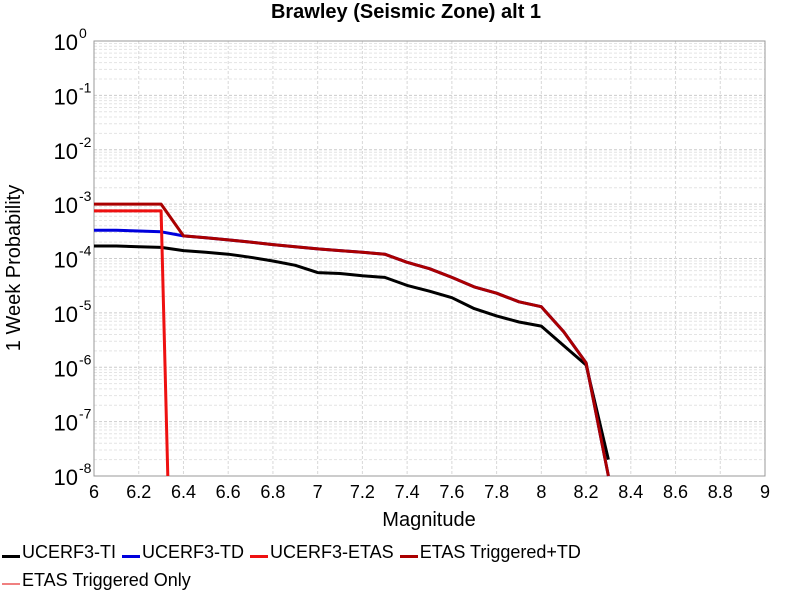  Describe the element at coordinates (720, 492) in the screenshot. I see `x-tick-label: 8.8` at that location.